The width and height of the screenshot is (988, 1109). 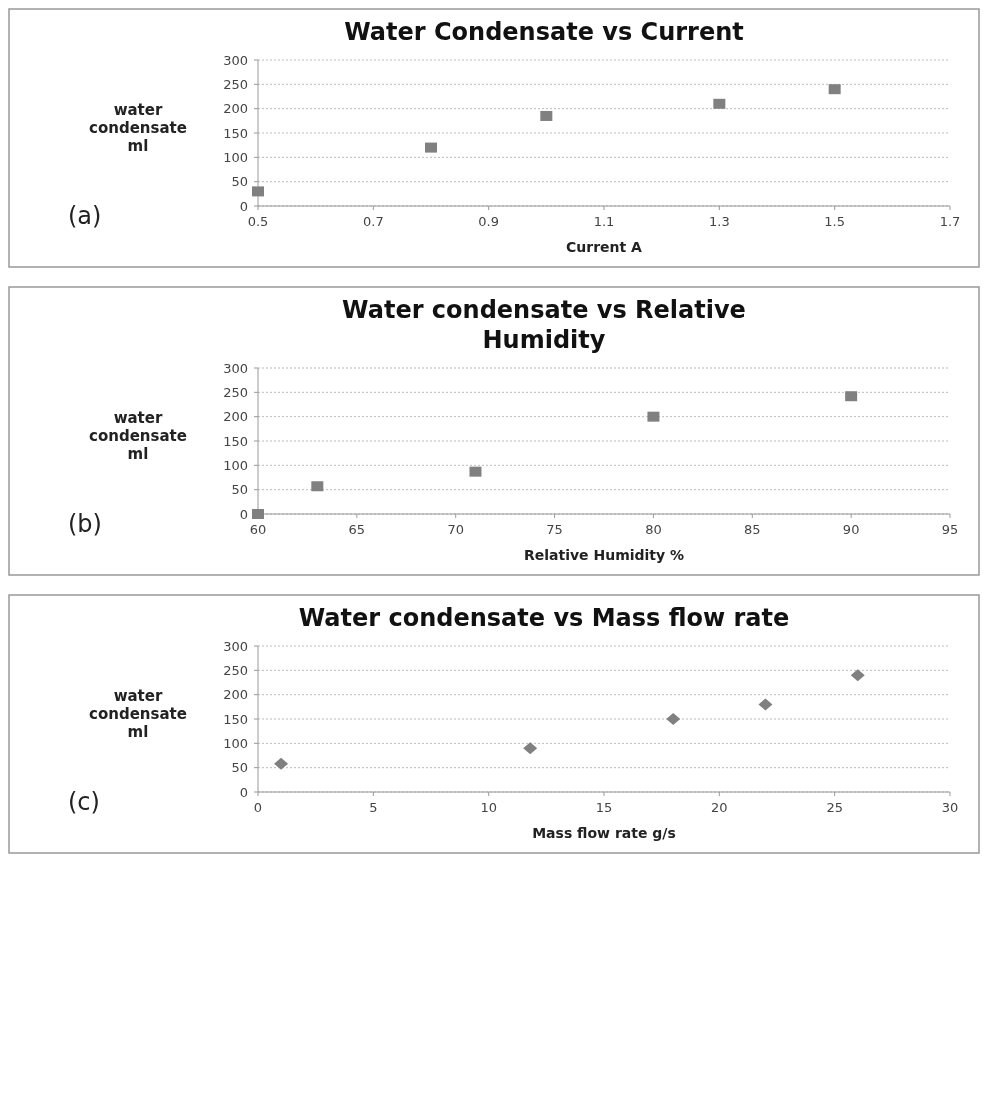 What do you see at coordinates (258, 807) in the screenshot?
I see `x-tick-label: 0` at bounding box center [258, 807].